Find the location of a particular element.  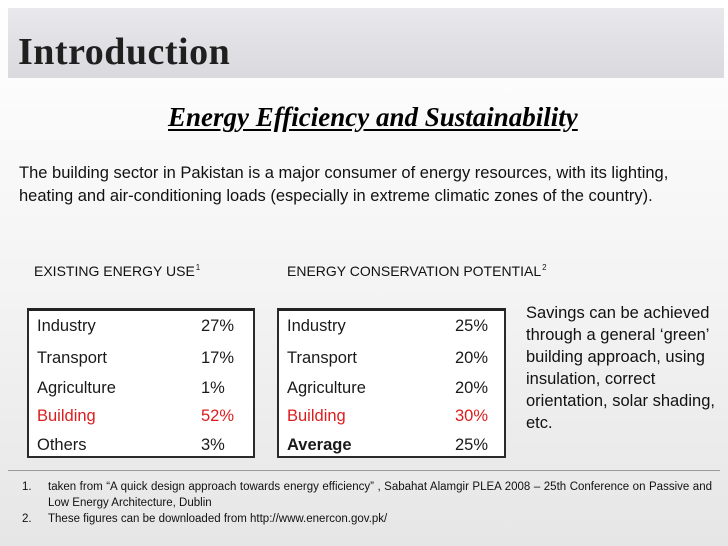

existing-energy-label-text: EXISTING ENERGY USE is located at coordinates (114, 271).